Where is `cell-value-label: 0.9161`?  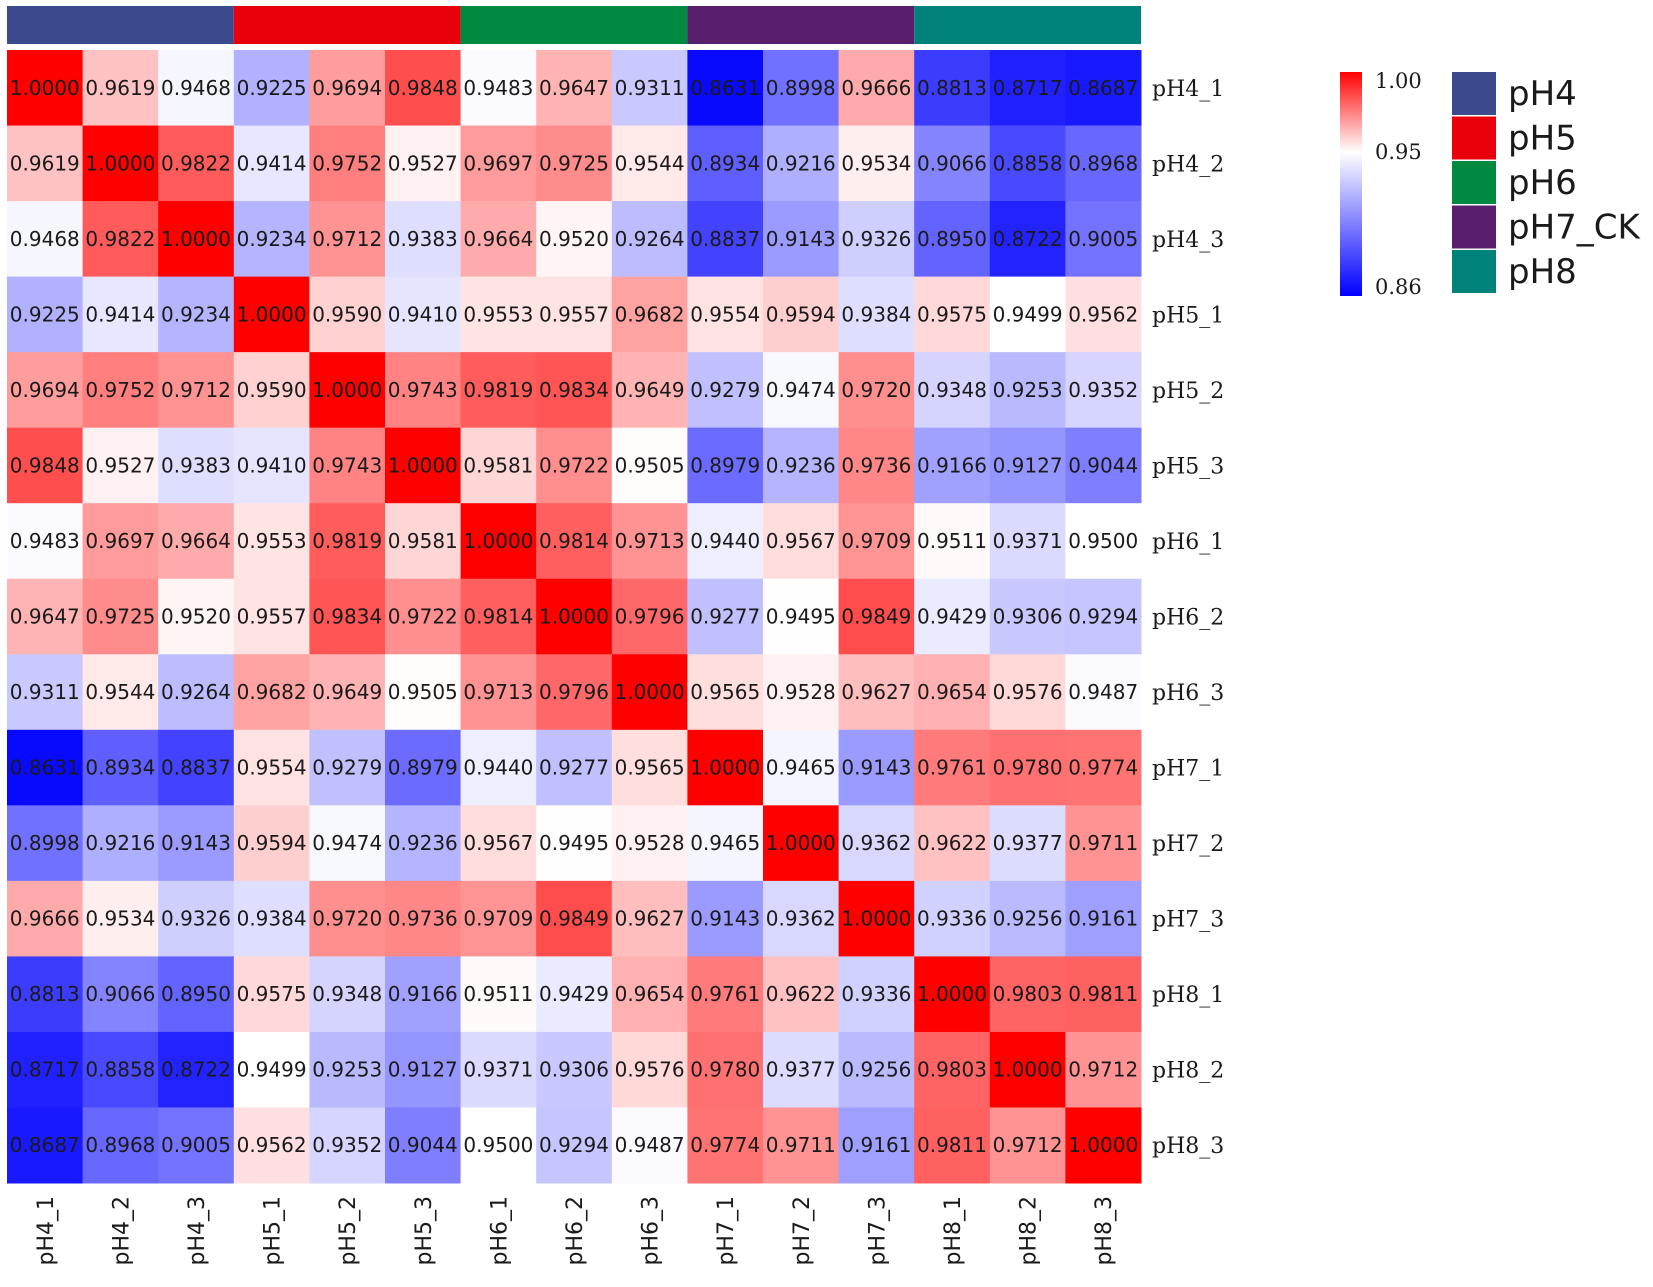 cell-value-label: 0.9161 is located at coordinates (876, 1145).